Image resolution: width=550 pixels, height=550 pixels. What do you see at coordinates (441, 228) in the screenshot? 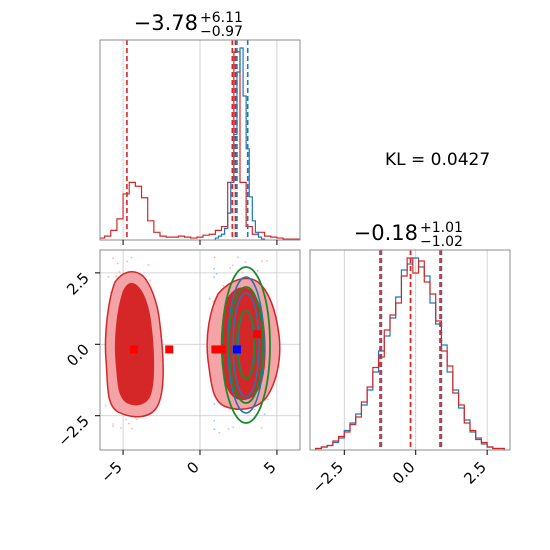
I see `param1-title-plus: +1.01` at bounding box center [441, 228].